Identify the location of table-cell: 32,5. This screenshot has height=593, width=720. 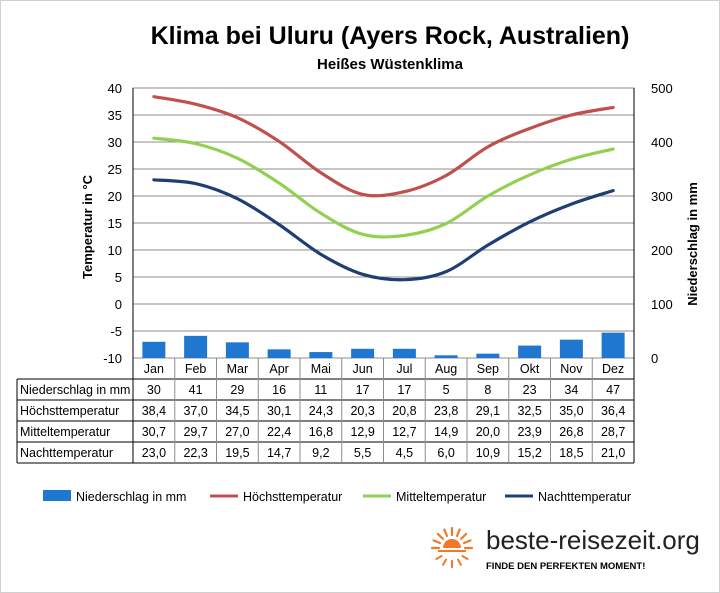
(529, 411).